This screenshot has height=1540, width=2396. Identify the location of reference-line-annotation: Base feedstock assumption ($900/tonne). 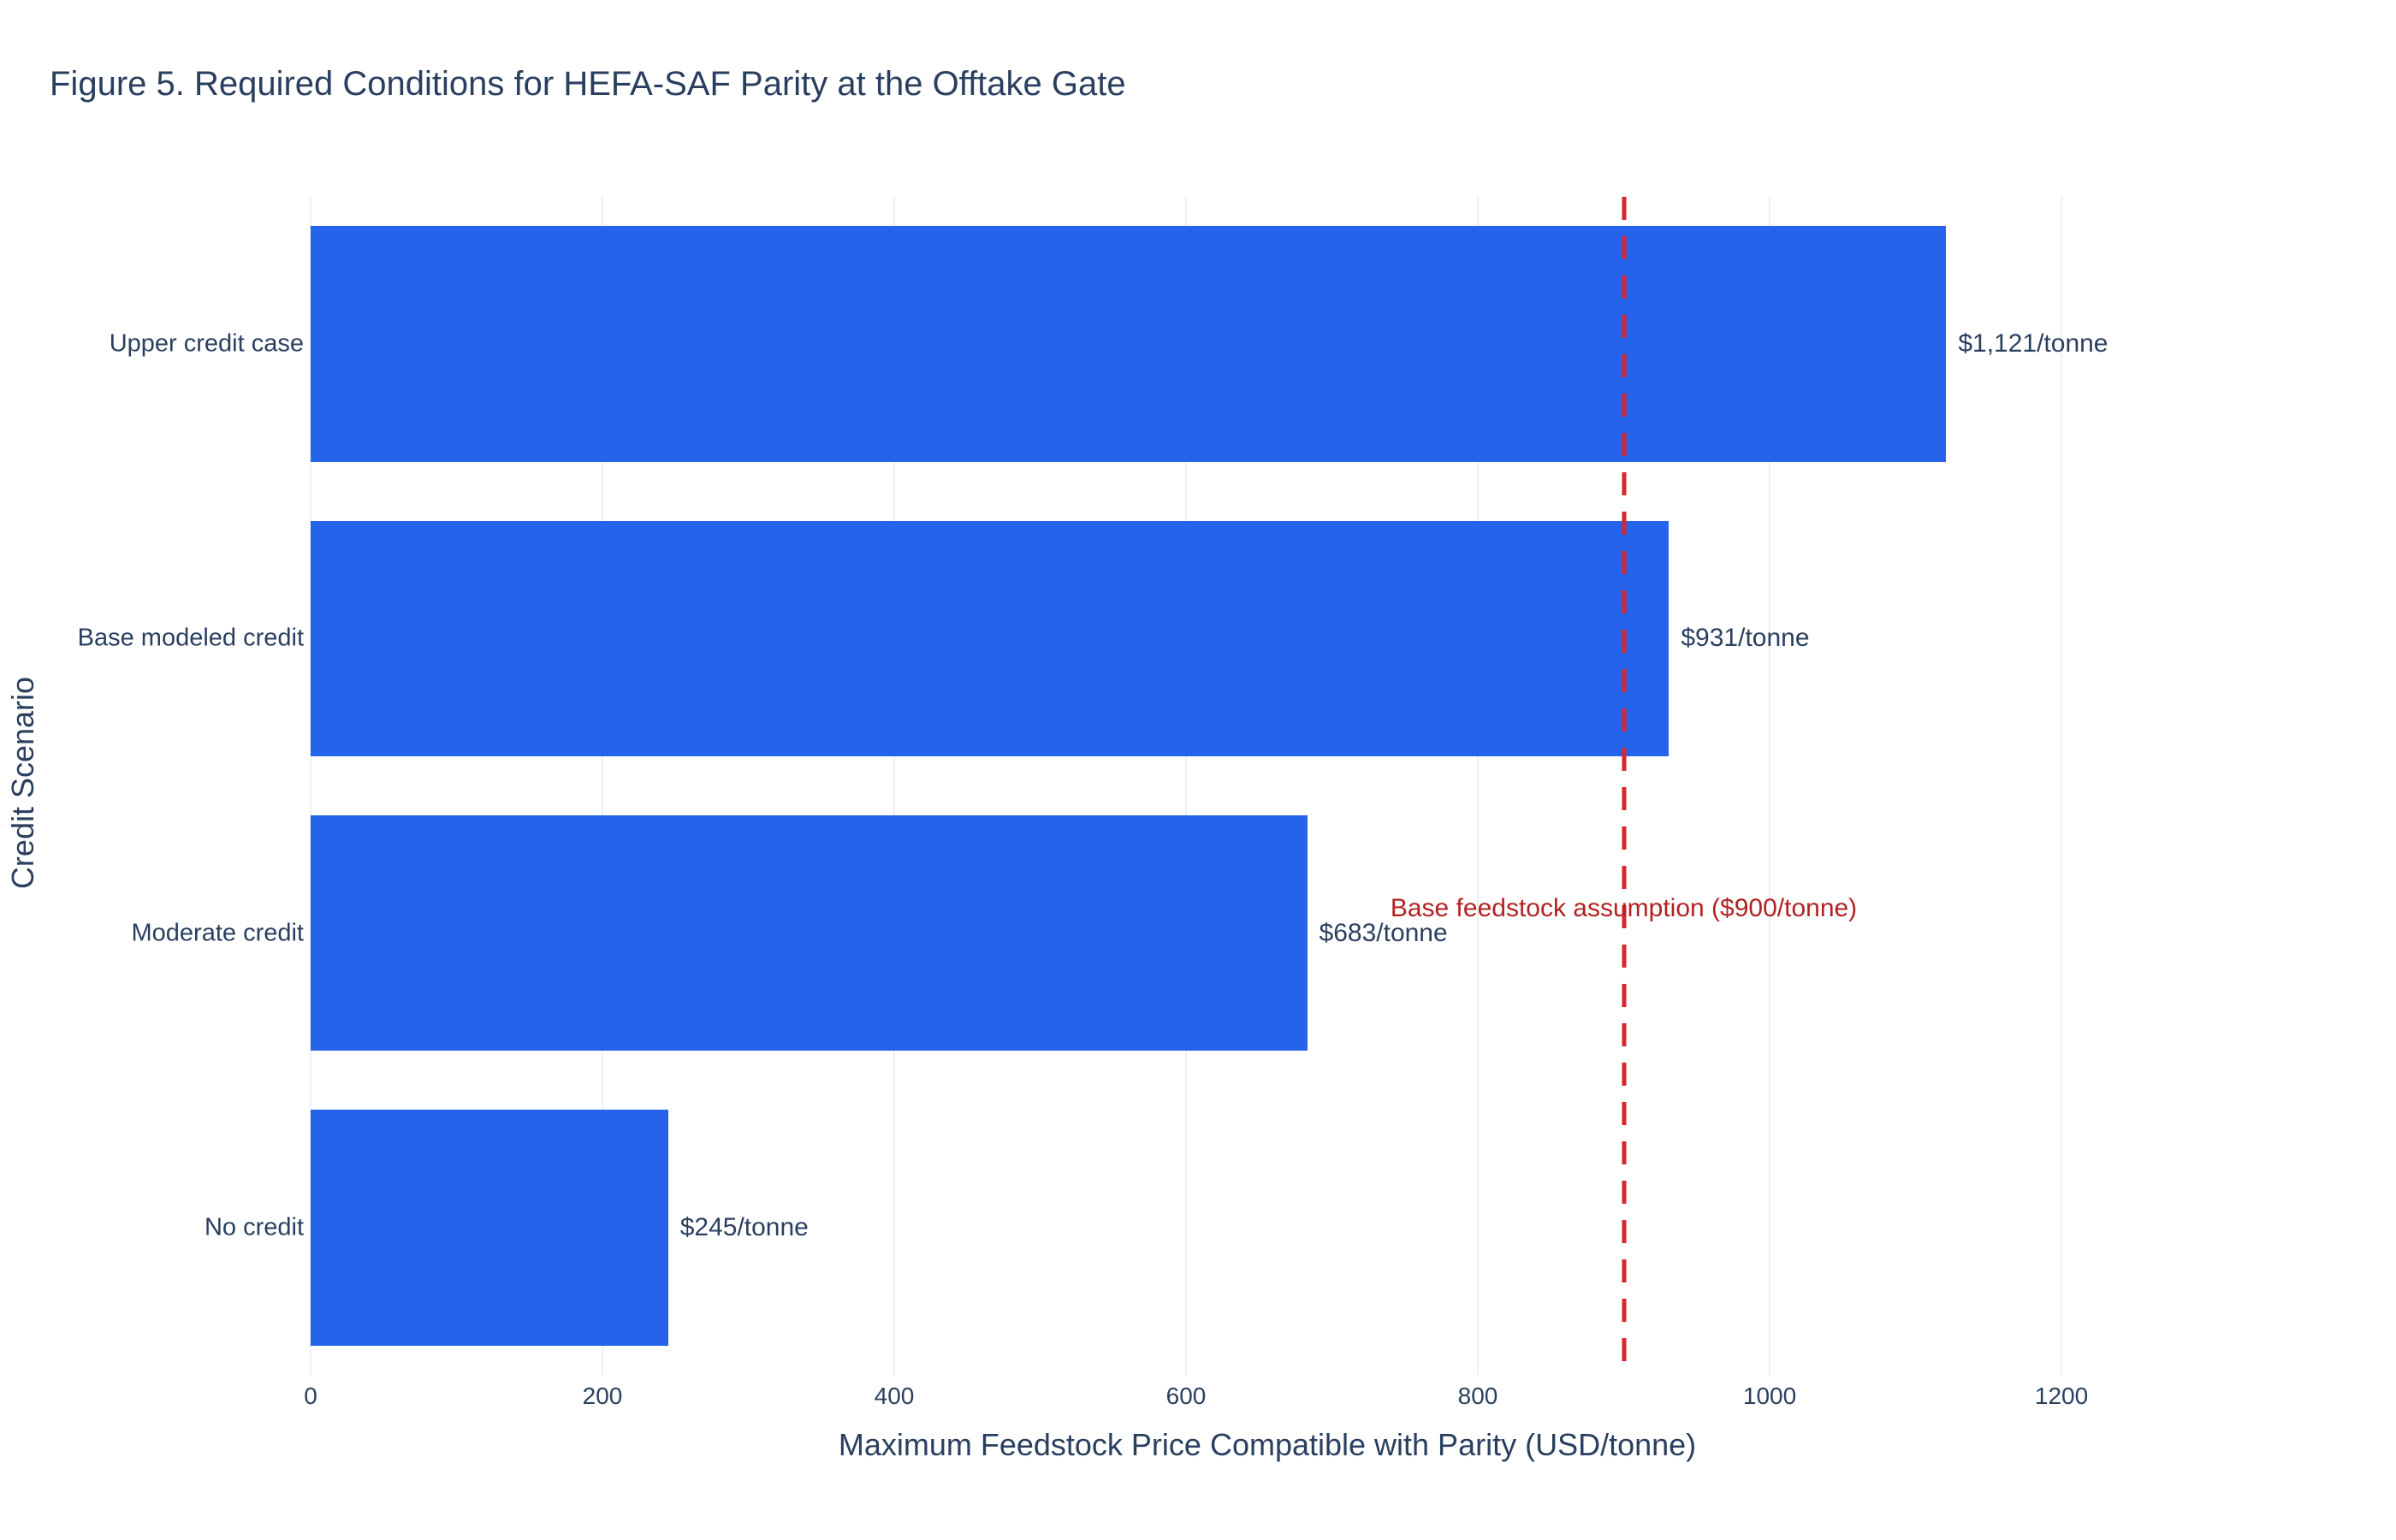
(1624, 908).